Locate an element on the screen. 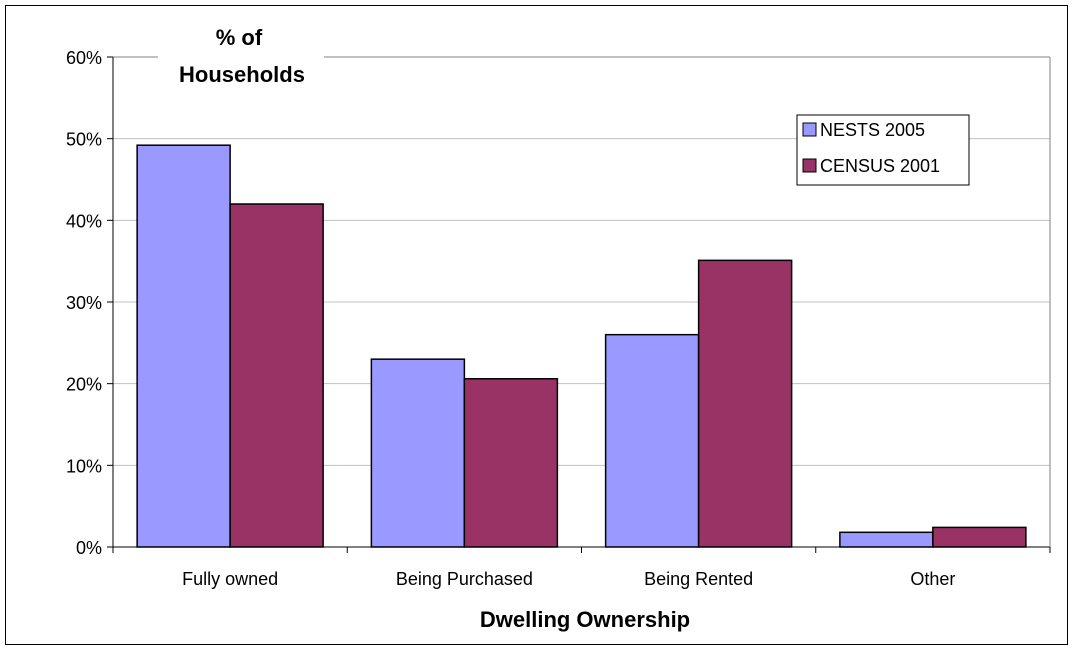 The image size is (1075, 646). legend-box is located at coordinates (883, 150).